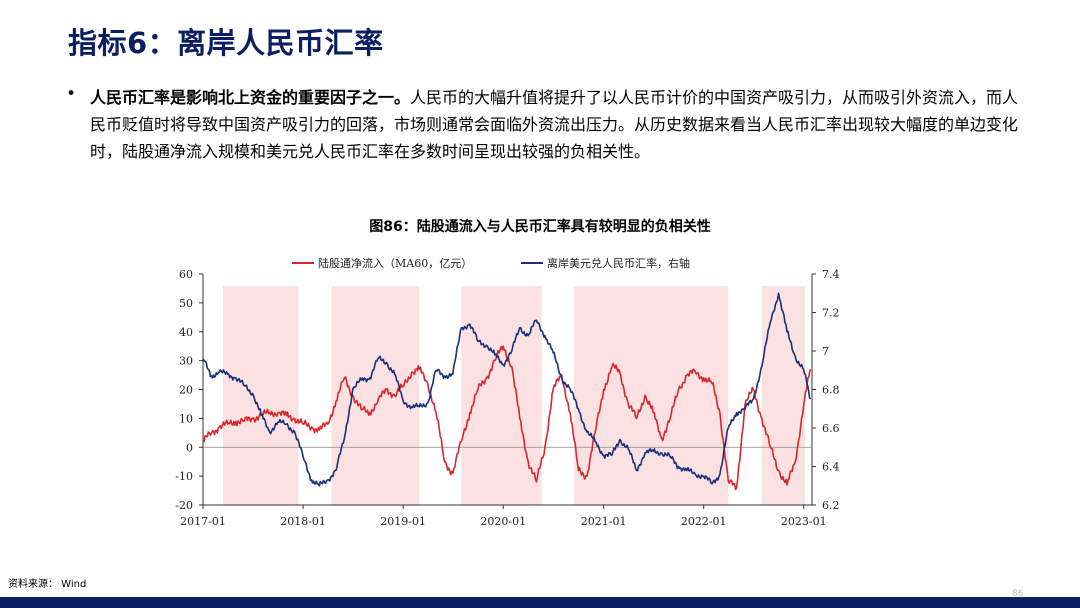 This screenshot has width=1080, height=608. Describe the element at coordinates (540, 602) in the screenshot. I see `footer-bar` at that location.